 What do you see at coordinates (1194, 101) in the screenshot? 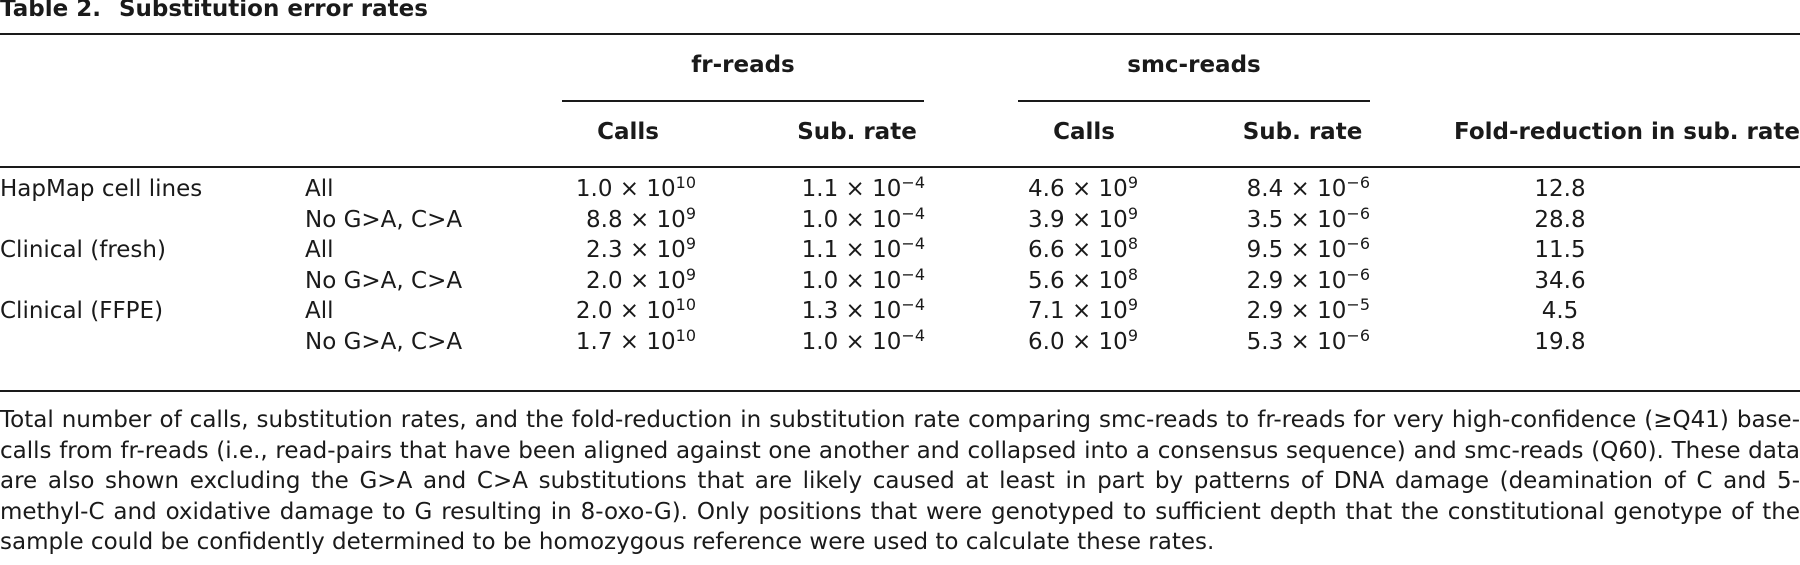
I see `group-rule-smc-reads` at bounding box center [1194, 101].